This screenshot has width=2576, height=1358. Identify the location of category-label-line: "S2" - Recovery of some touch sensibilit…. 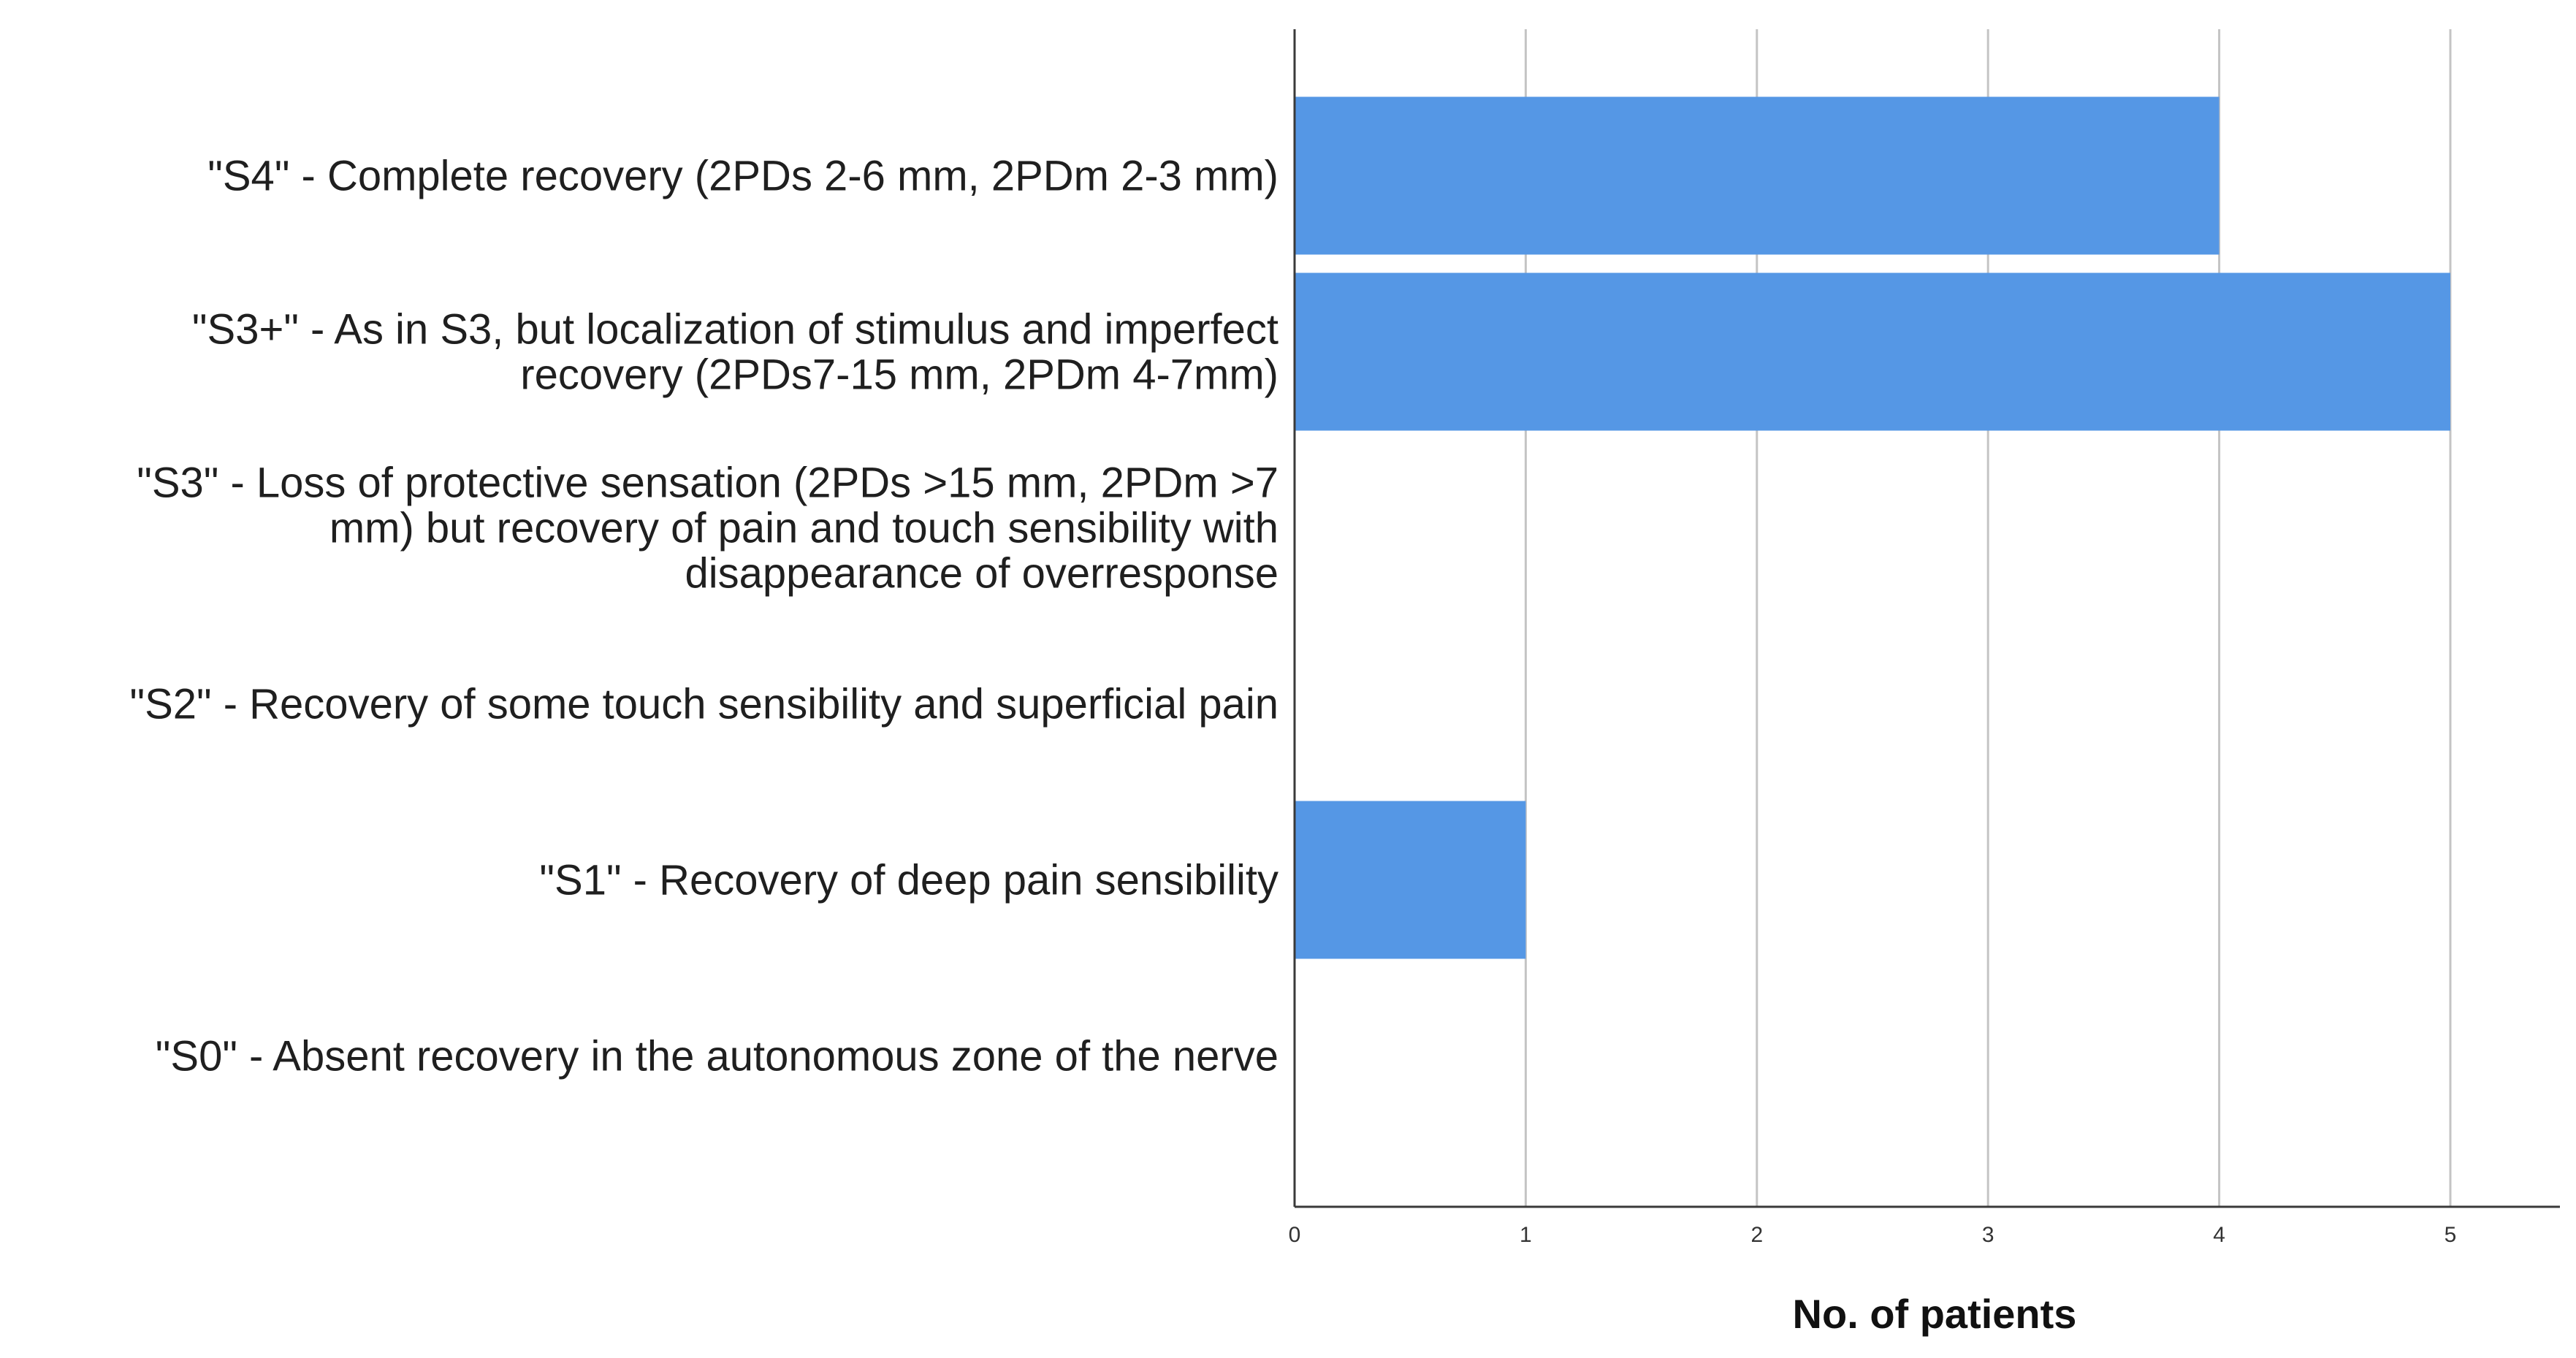
(705, 704).